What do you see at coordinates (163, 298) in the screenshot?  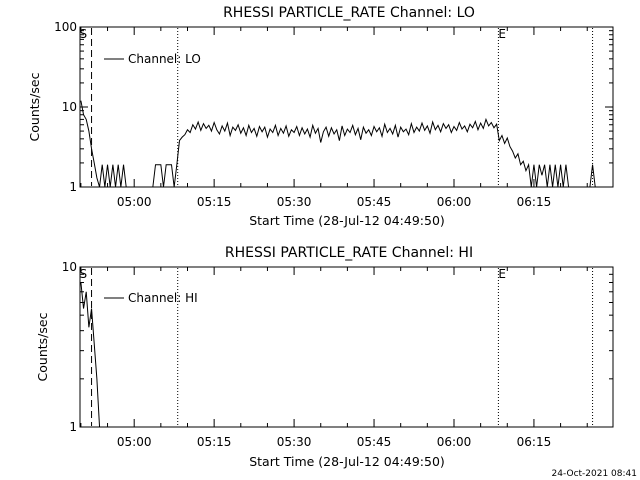 I see `legend-label: Channel: HI` at bounding box center [163, 298].